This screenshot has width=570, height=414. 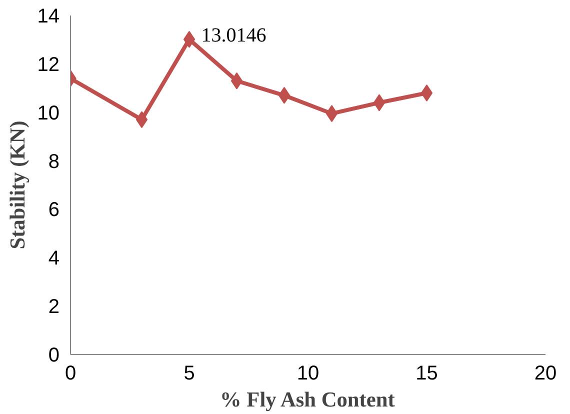 What do you see at coordinates (70, 373) in the screenshot?
I see `x-tick-label: 0` at bounding box center [70, 373].